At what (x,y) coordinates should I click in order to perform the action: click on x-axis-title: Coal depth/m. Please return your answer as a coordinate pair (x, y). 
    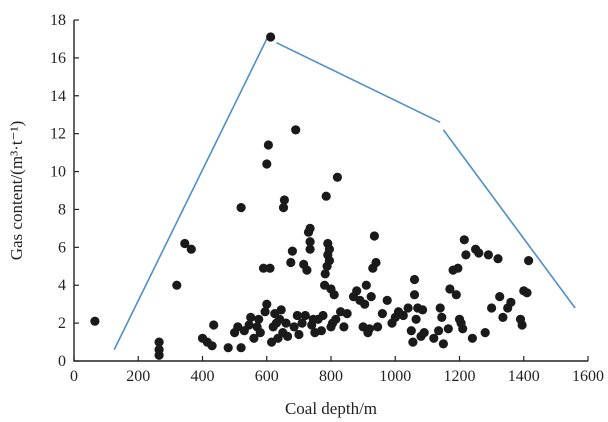
    Looking at the image, I should click on (331, 408).